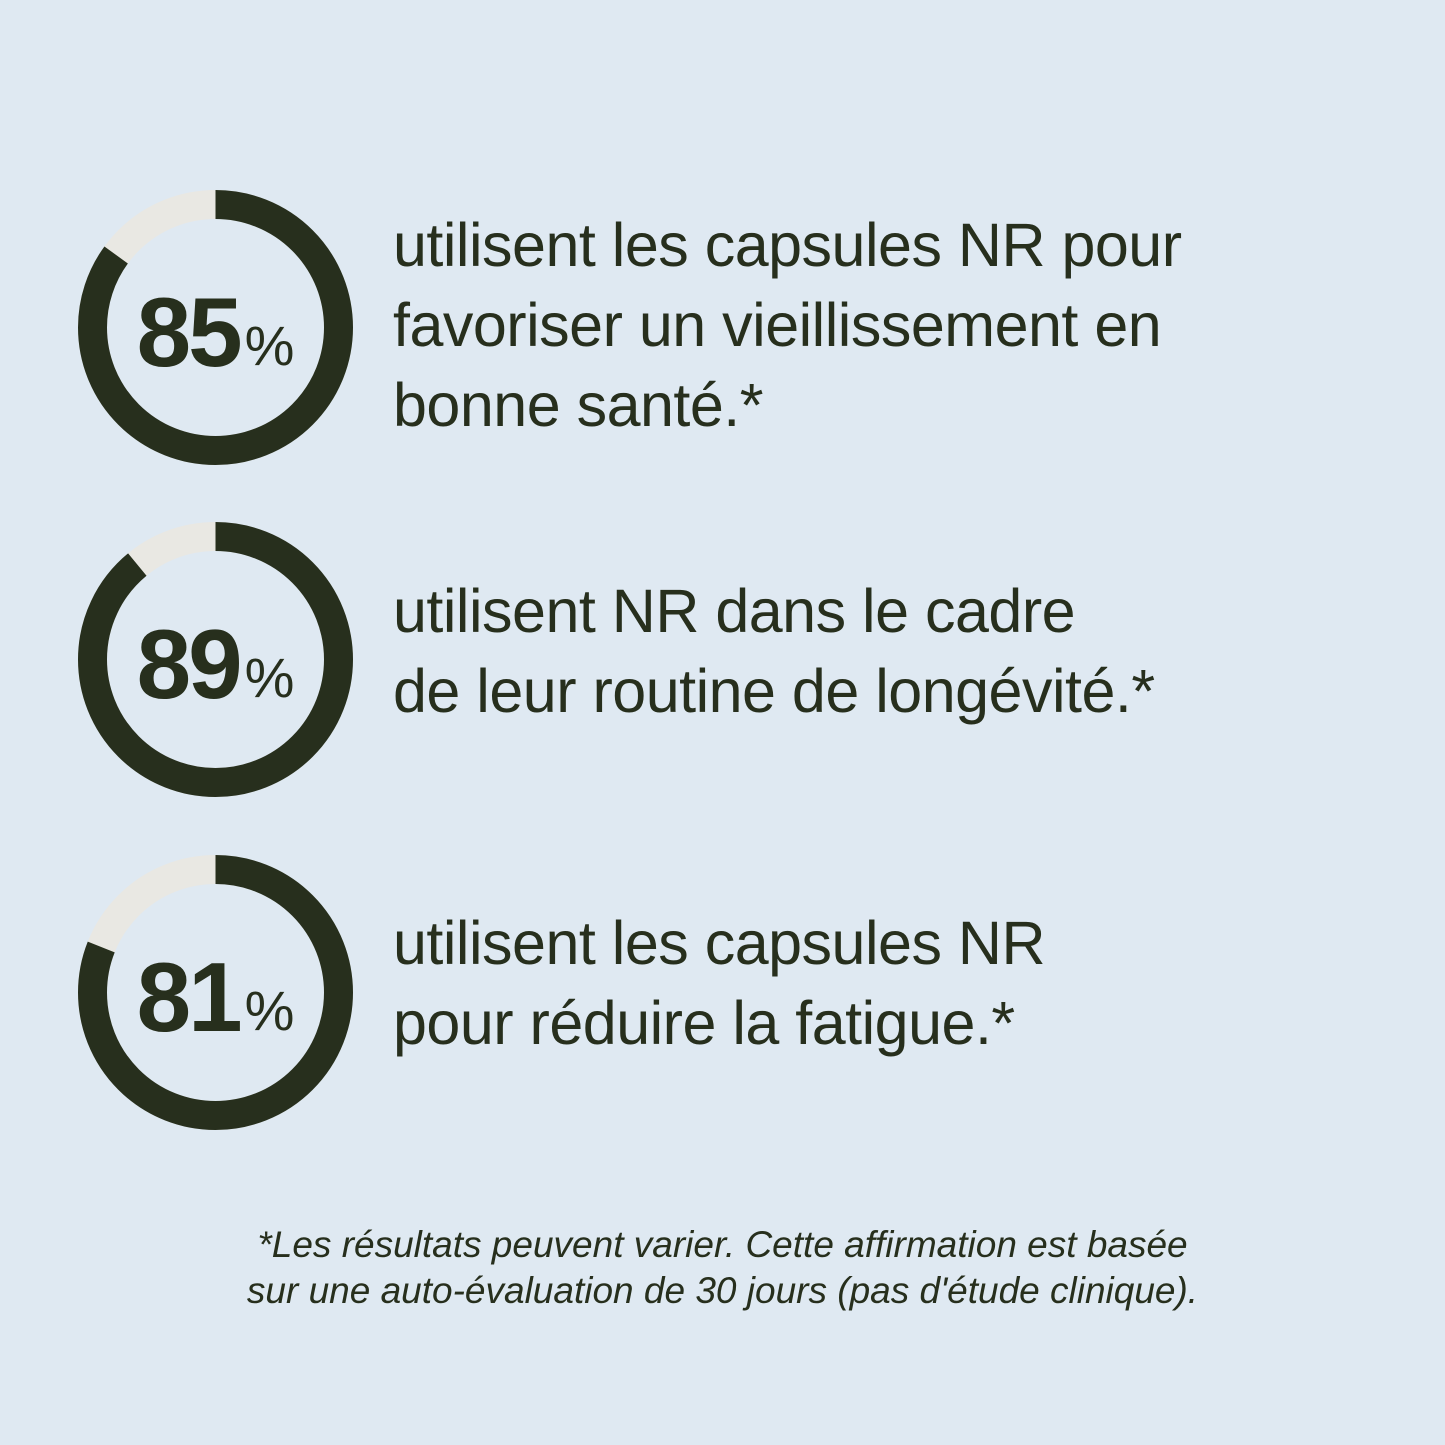 This screenshot has width=1445, height=1445. I want to click on stat-value: 85, so click(189, 331).